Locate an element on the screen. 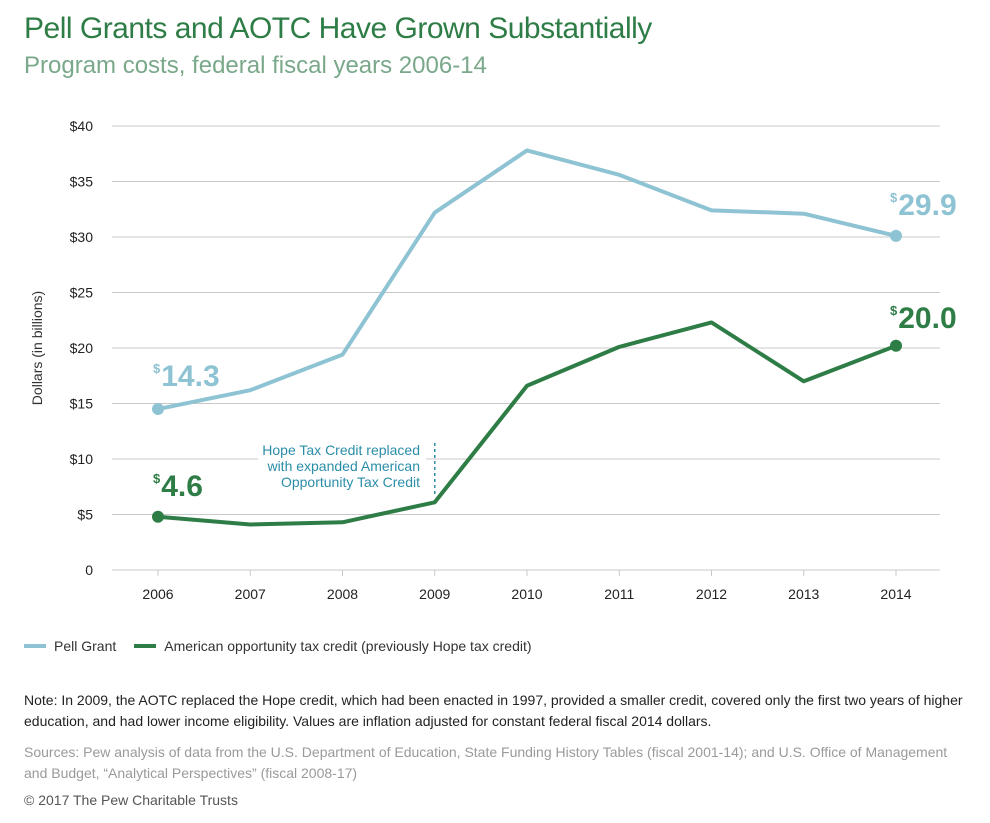 This screenshot has height=823, width=990. x-tick-label: 2013 is located at coordinates (803, 594).